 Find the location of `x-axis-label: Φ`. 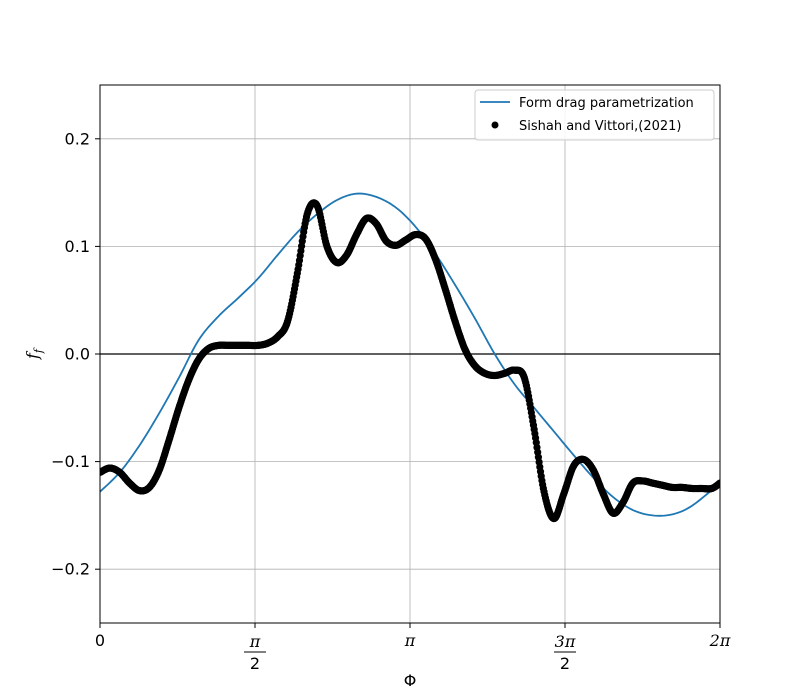

x-axis-label: Φ is located at coordinates (410, 680).